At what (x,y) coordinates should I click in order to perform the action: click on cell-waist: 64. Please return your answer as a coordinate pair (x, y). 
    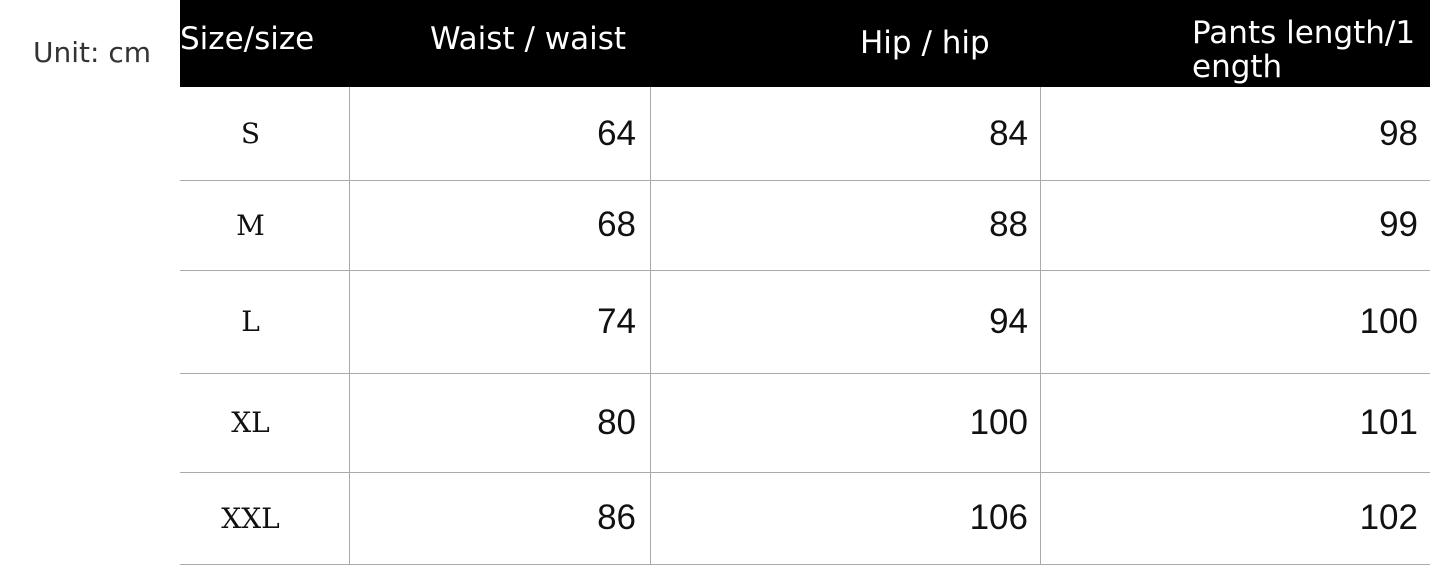
    Looking at the image, I should click on (500, 133).